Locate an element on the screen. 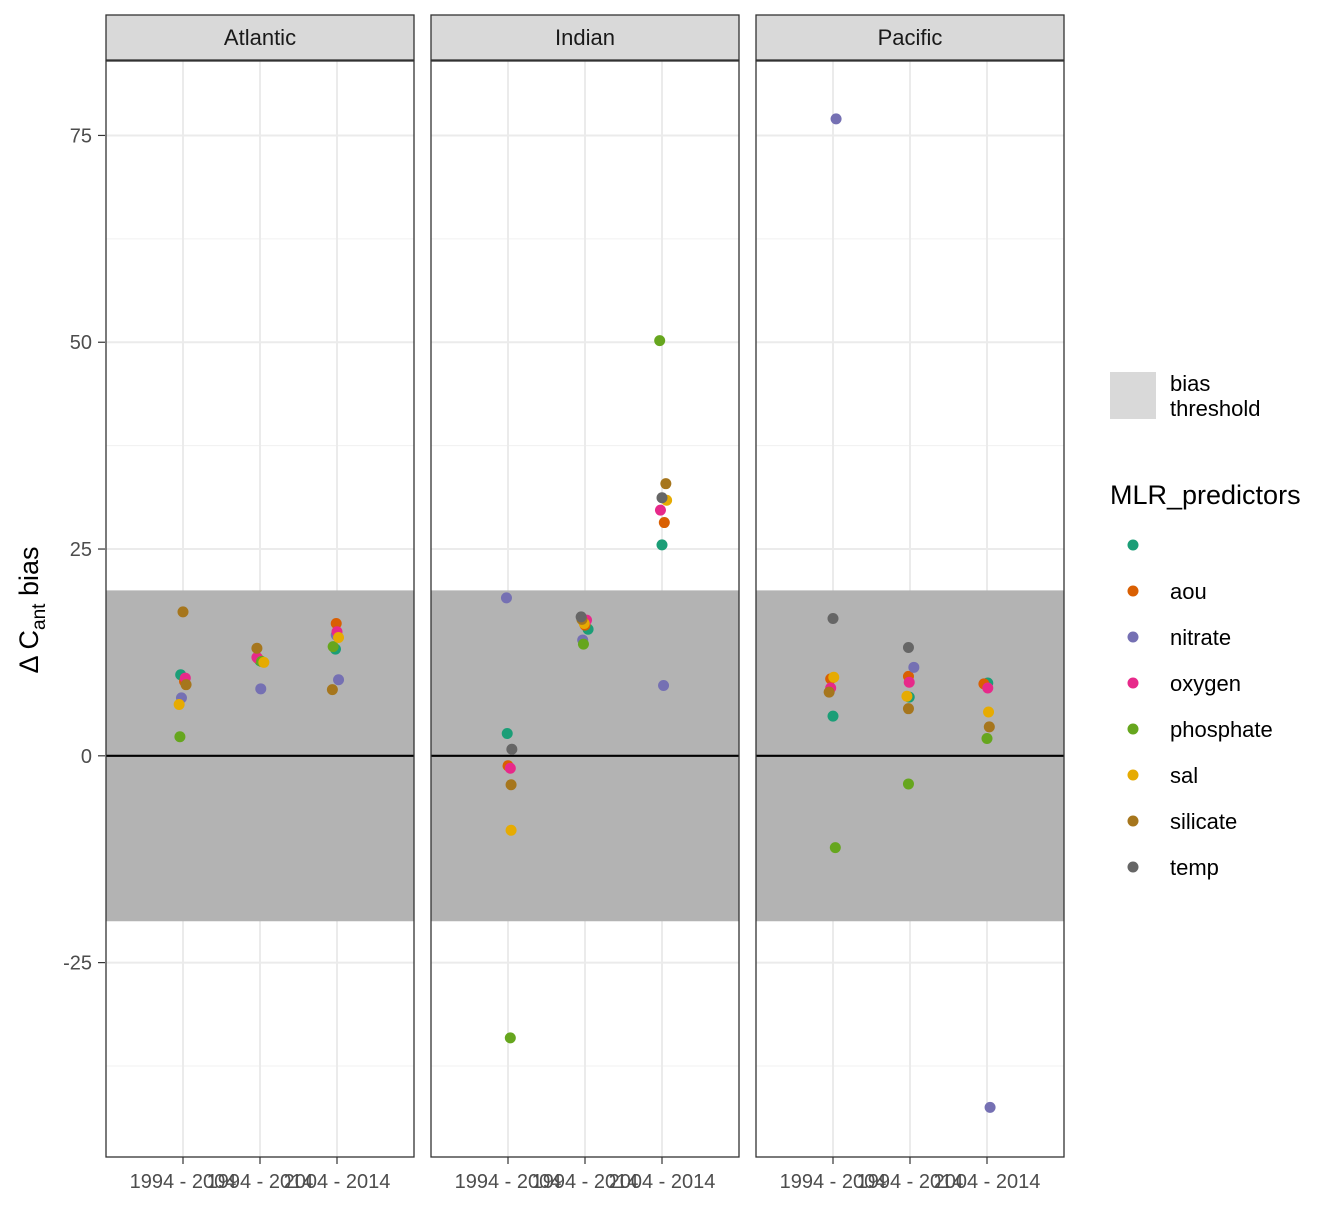 This screenshot has height=1209, width=1344. y-tick-label: 0 is located at coordinates (86, 757).